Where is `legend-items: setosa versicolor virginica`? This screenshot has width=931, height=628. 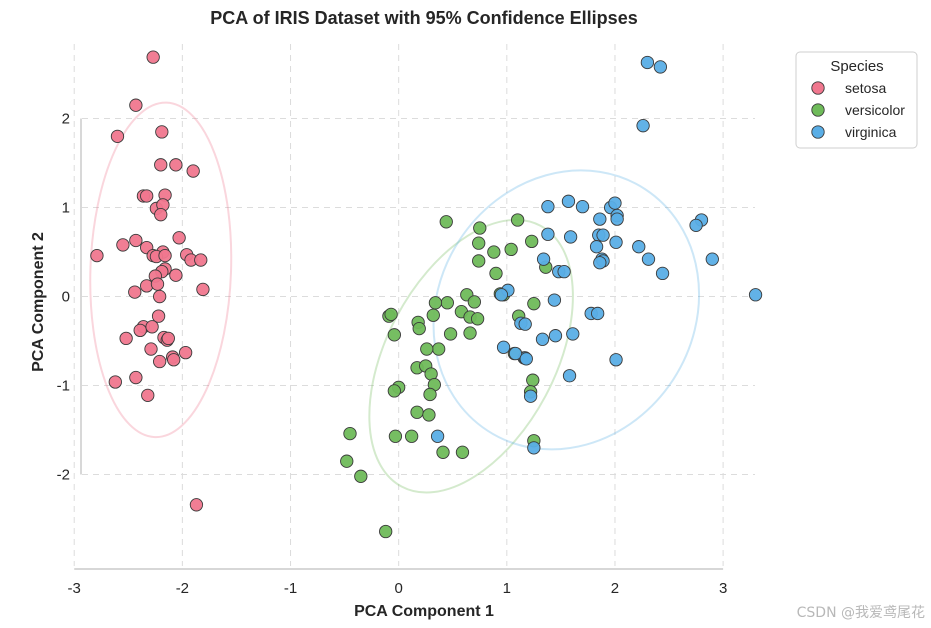 legend-items: setosa versicolor virginica is located at coordinates (858, 110).